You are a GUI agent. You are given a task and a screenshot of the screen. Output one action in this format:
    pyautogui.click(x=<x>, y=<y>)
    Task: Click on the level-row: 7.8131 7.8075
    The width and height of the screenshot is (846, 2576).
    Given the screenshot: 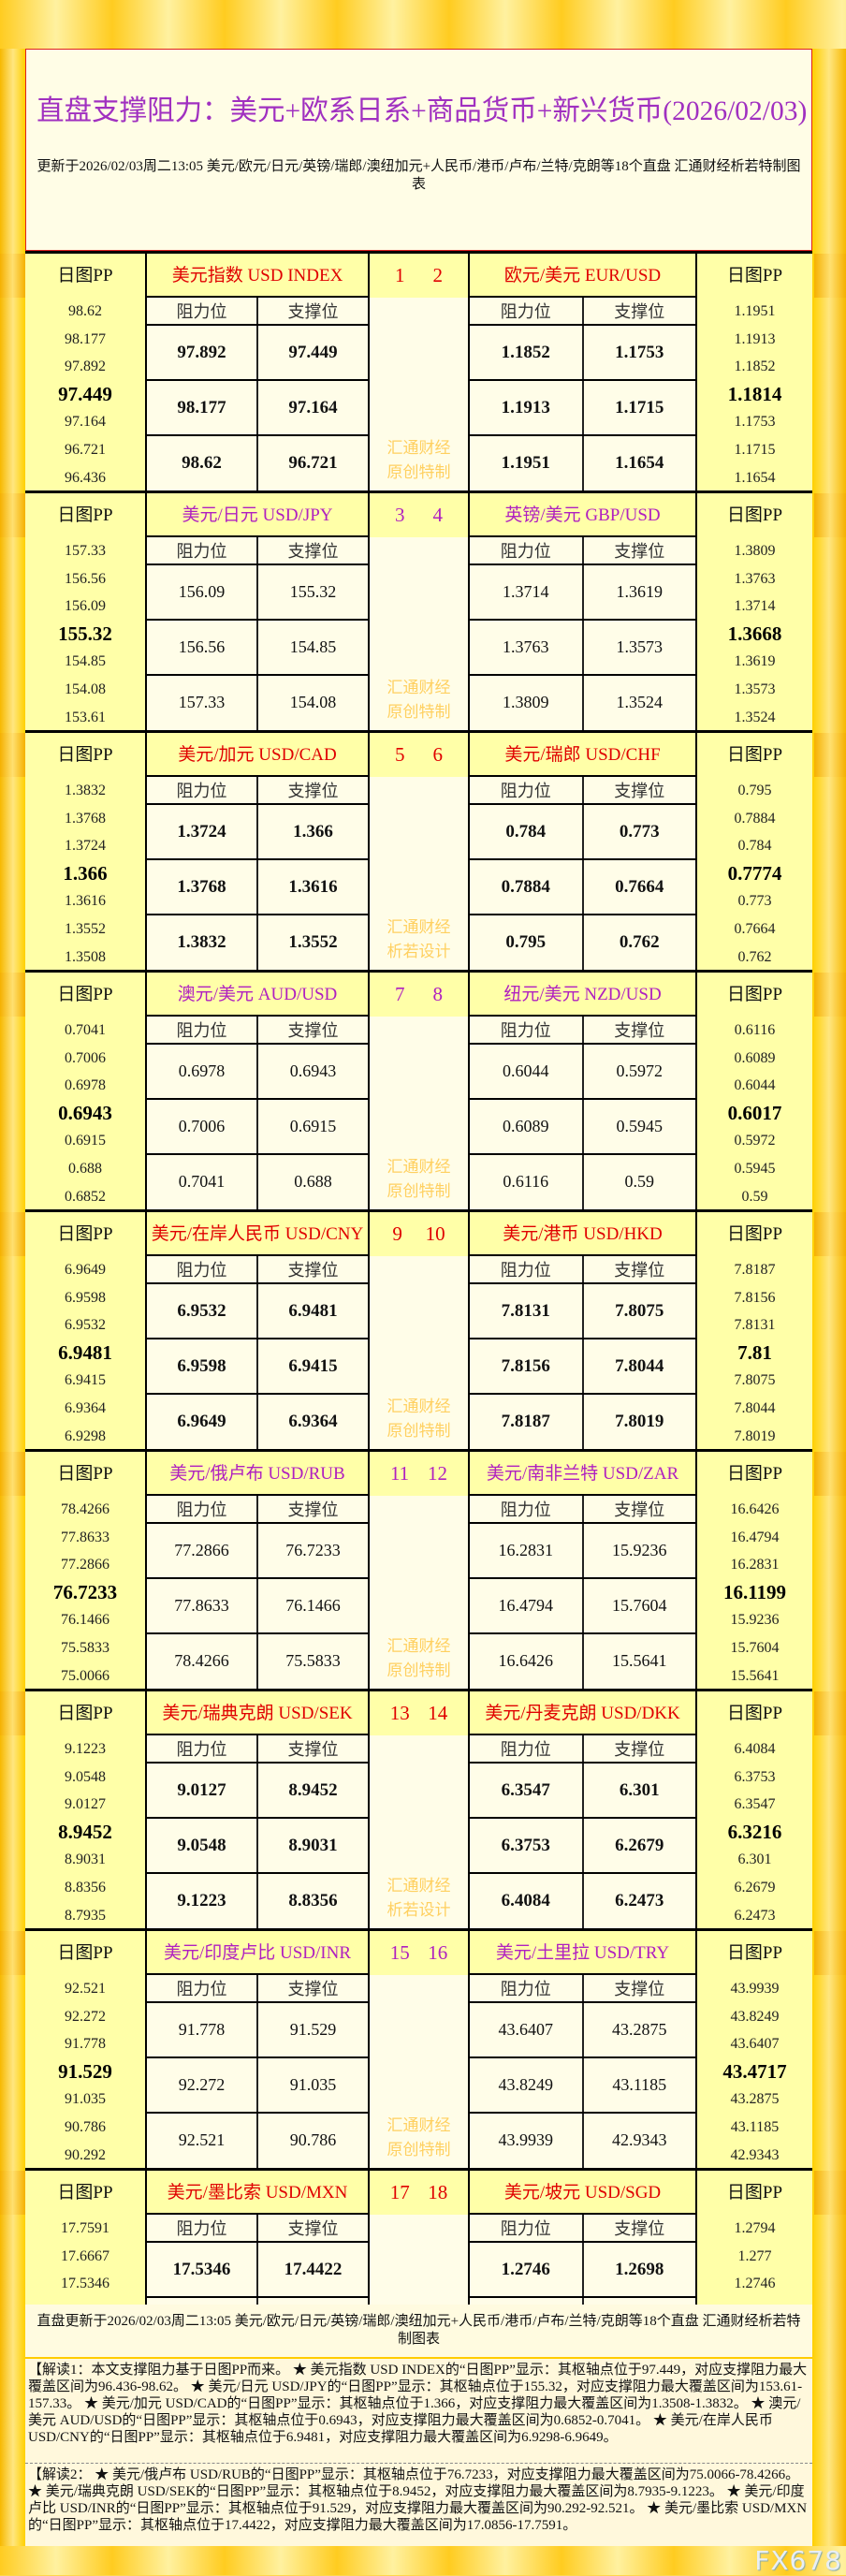 What is the action you would take?
    pyautogui.click(x=582, y=1311)
    